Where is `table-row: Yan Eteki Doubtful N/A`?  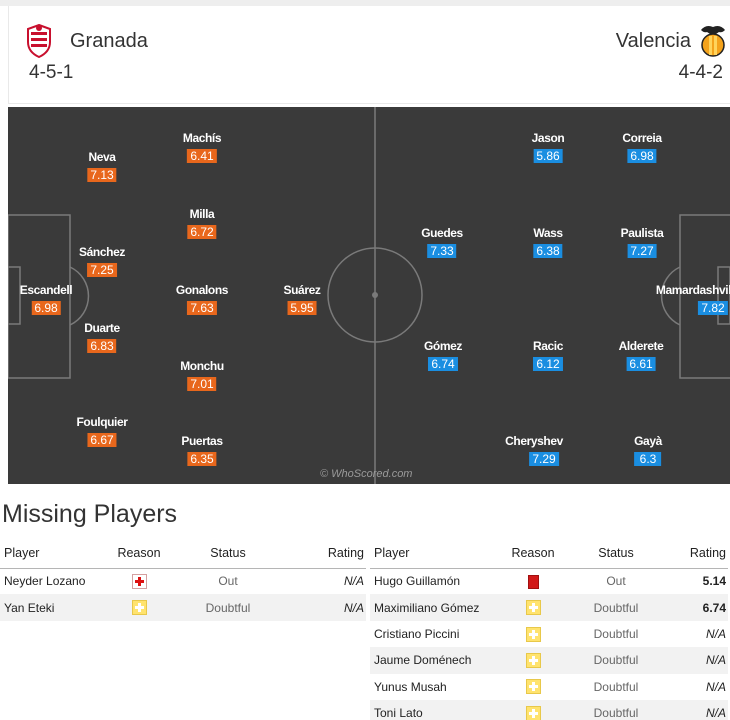
table-row: Yan Eteki Doubtful N/A is located at coordinates (183, 607).